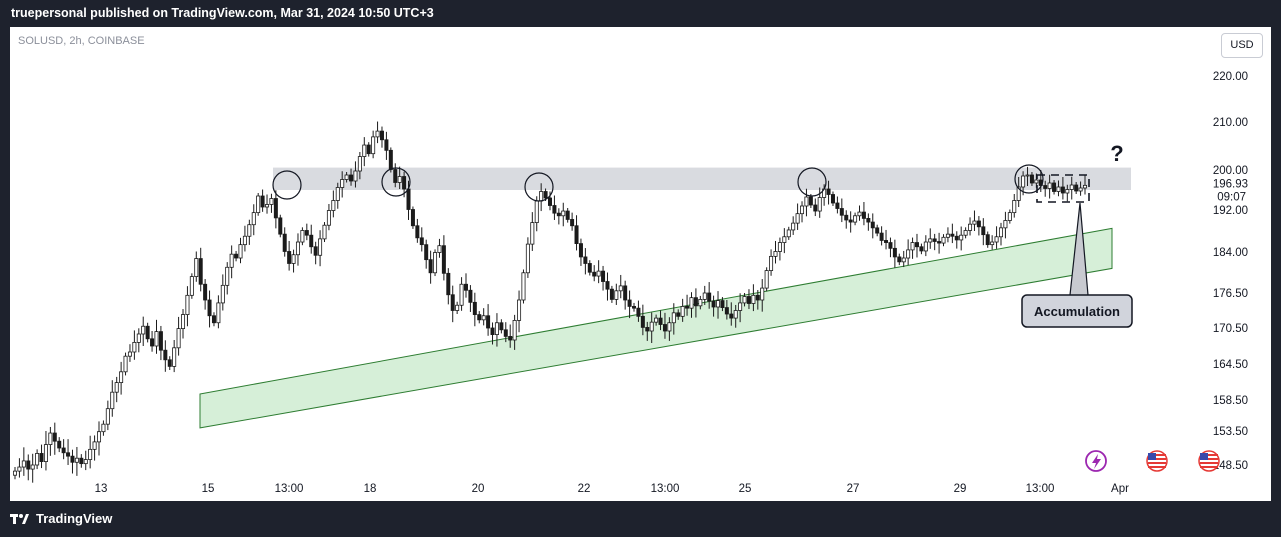 This screenshot has height=537, width=1281. What do you see at coordinates (1230, 123) in the screenshot?
I see `y-tick-label: 210.00` at bounding box center [1230, 123].